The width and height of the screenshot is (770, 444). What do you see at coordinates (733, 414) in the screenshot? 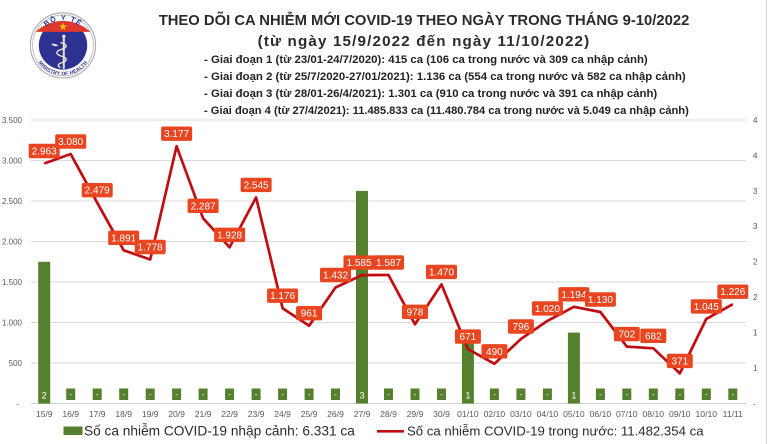
I see `svg-text: 11/11` at bounding box center [733, 414].